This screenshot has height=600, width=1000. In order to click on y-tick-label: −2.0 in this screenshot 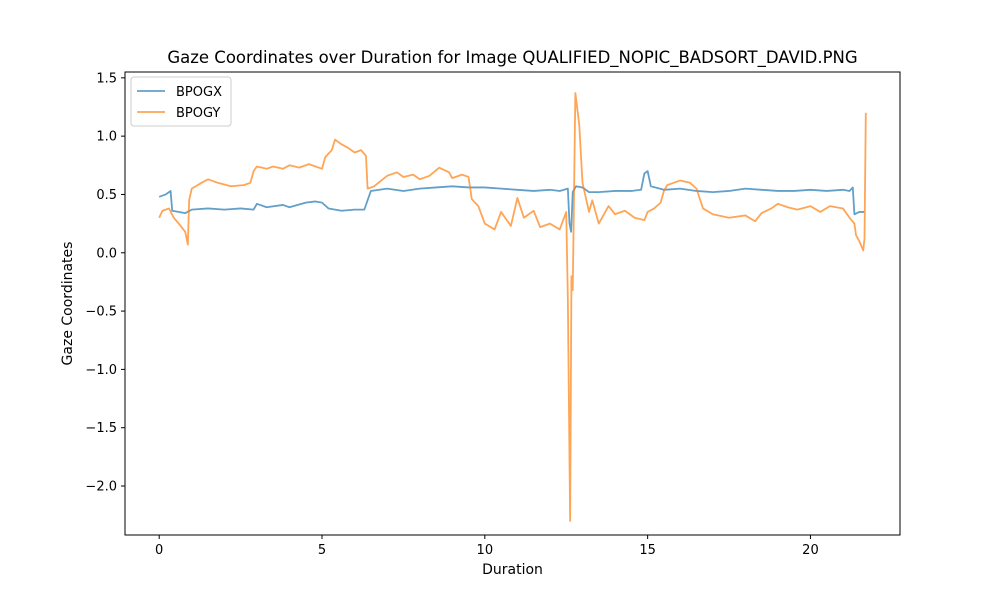, I will do `click(101, 487)`.